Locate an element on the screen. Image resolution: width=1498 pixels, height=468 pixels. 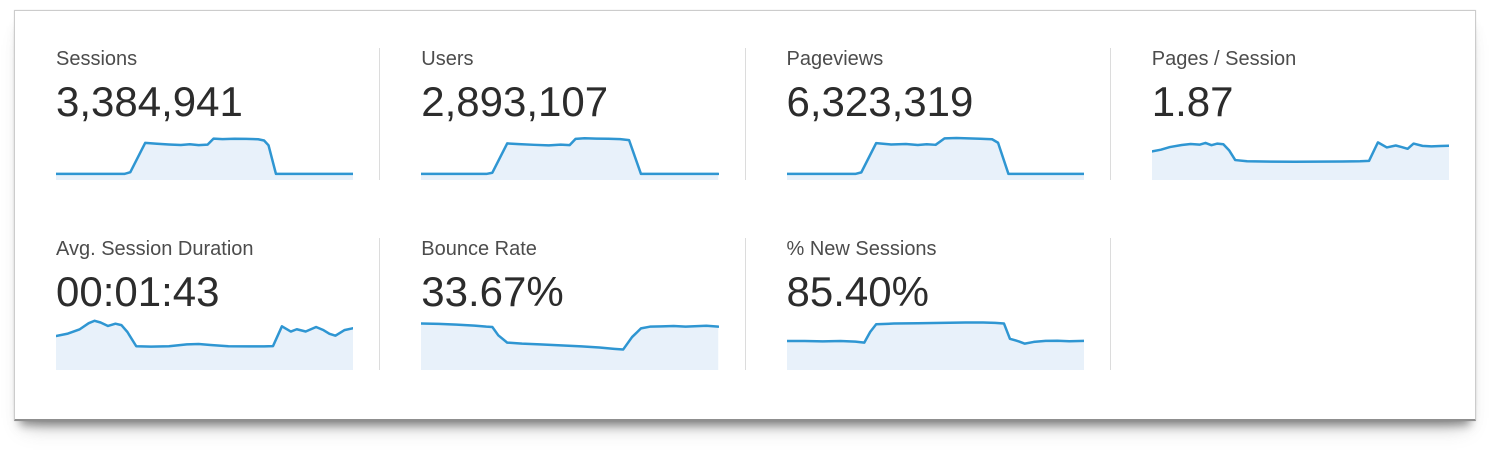
metric-value: 00:01:43 is located at coordinates (138, 291).